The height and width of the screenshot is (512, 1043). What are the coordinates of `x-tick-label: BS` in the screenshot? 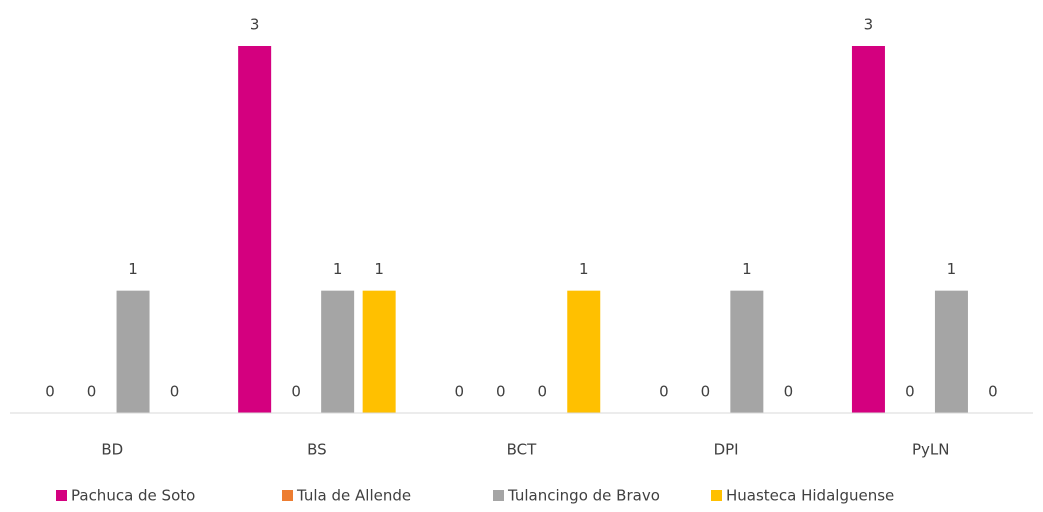 It's located at (317, 450).